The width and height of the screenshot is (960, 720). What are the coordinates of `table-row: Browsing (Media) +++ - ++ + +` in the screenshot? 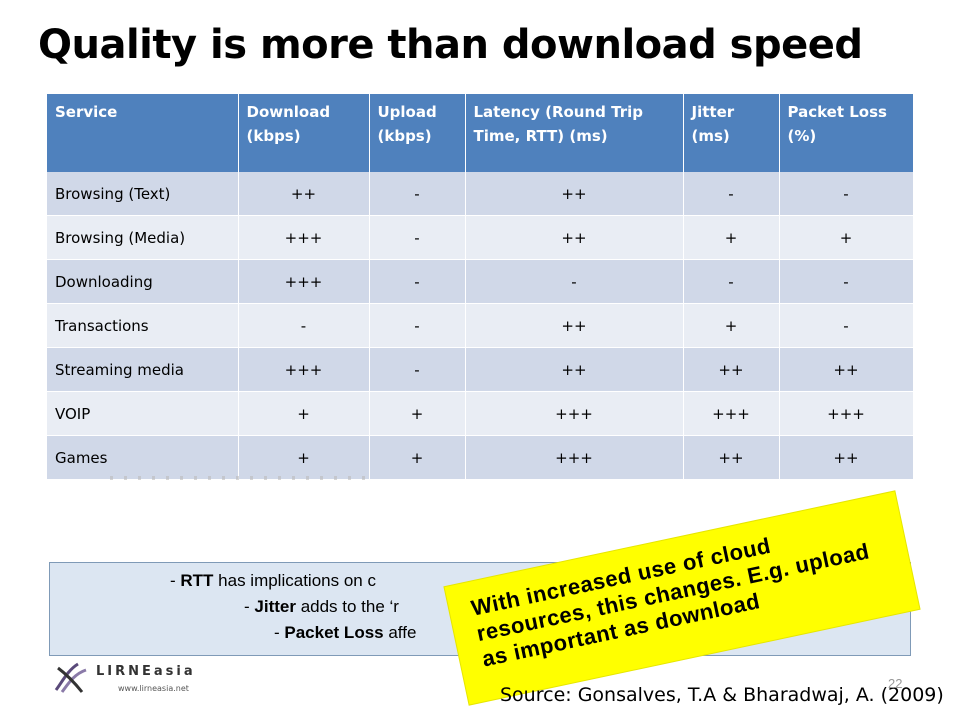 It's located at (480, 237).